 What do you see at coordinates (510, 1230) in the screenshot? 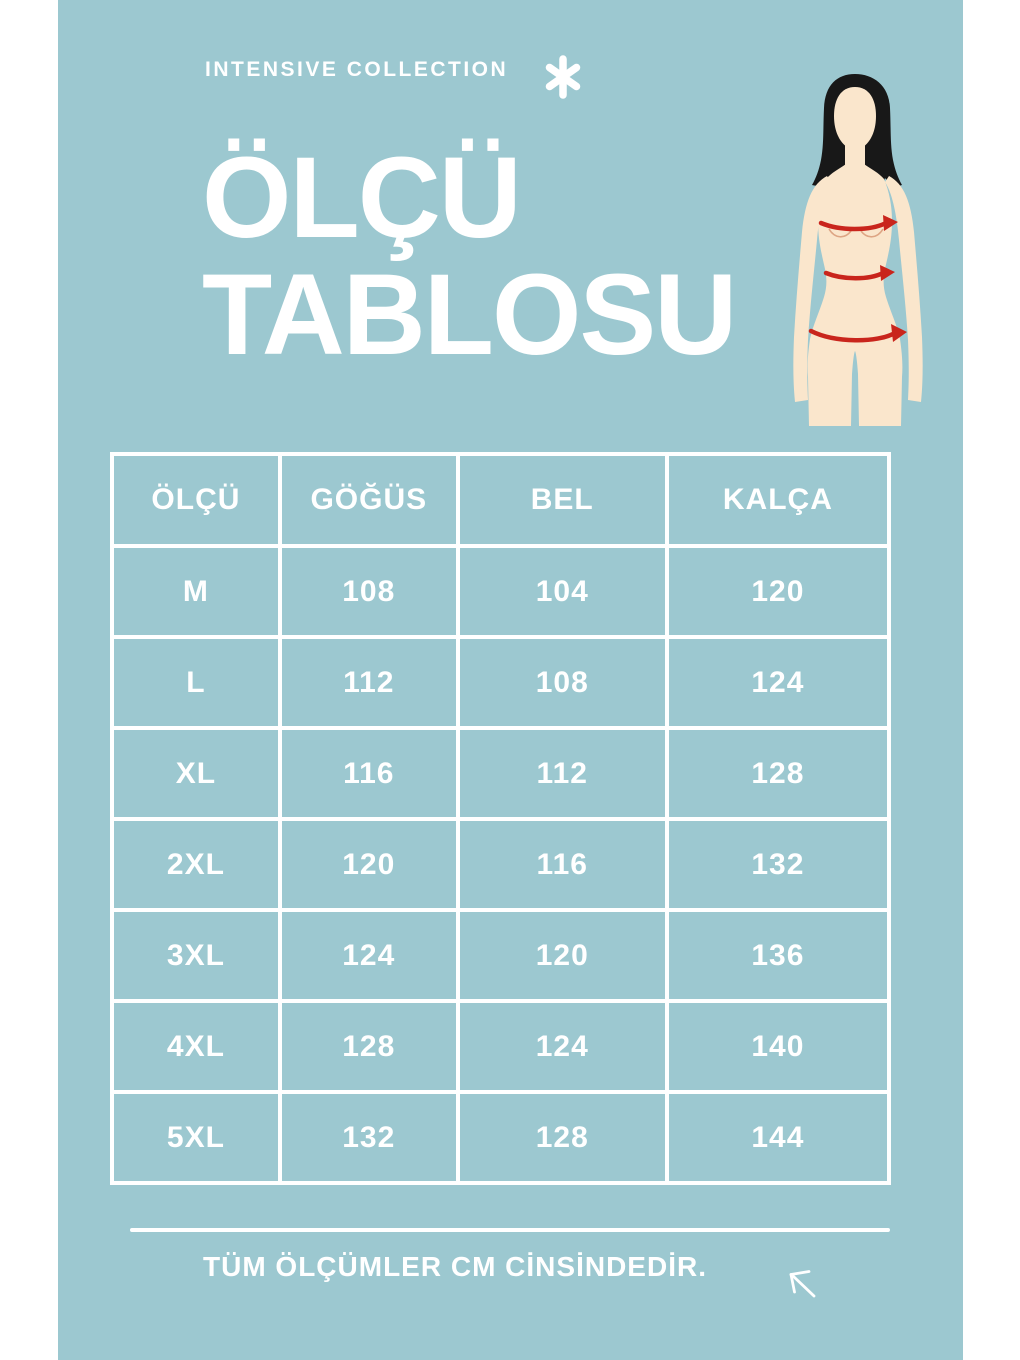
I see `footer-divider-line` at bounding box center [510, 1230].